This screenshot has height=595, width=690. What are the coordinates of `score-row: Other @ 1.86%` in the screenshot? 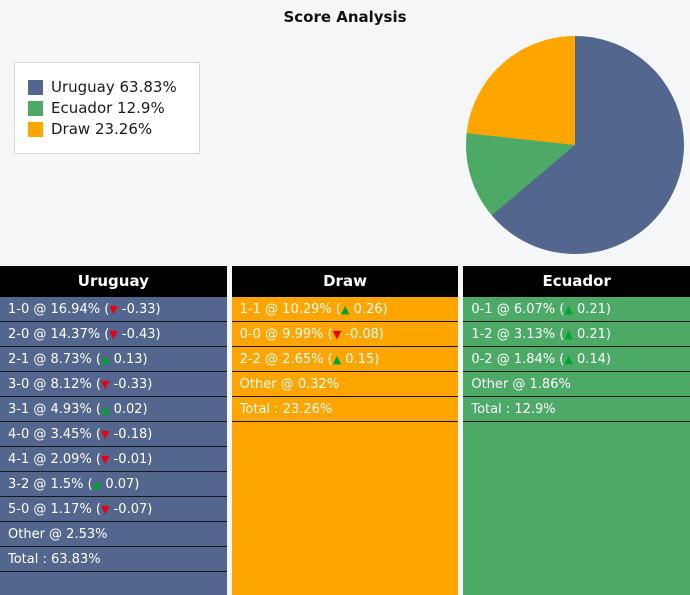 It's located at (576, 384).